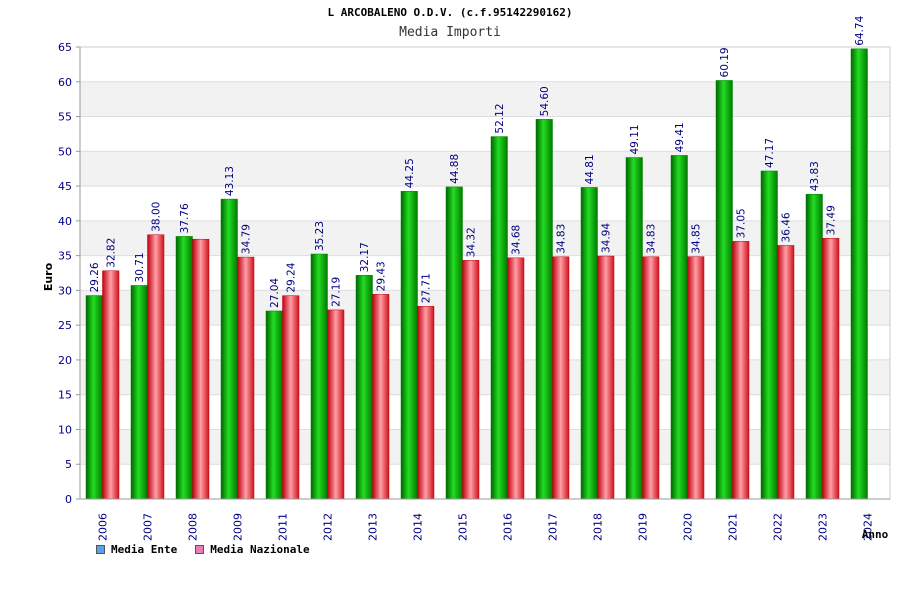 The image size is (900, 600). Describe the element at coordinates (68, 499) in the screenshot. I see `y-tick-label: 0` at that location.